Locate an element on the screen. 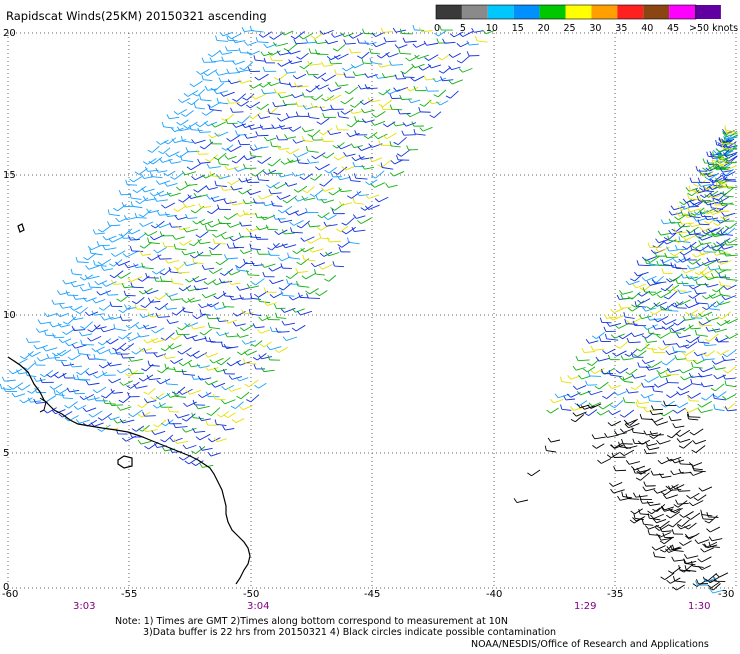 This screenshot has height=654, width=740. time-label: 1:29 is located at coordinates (585, 606).